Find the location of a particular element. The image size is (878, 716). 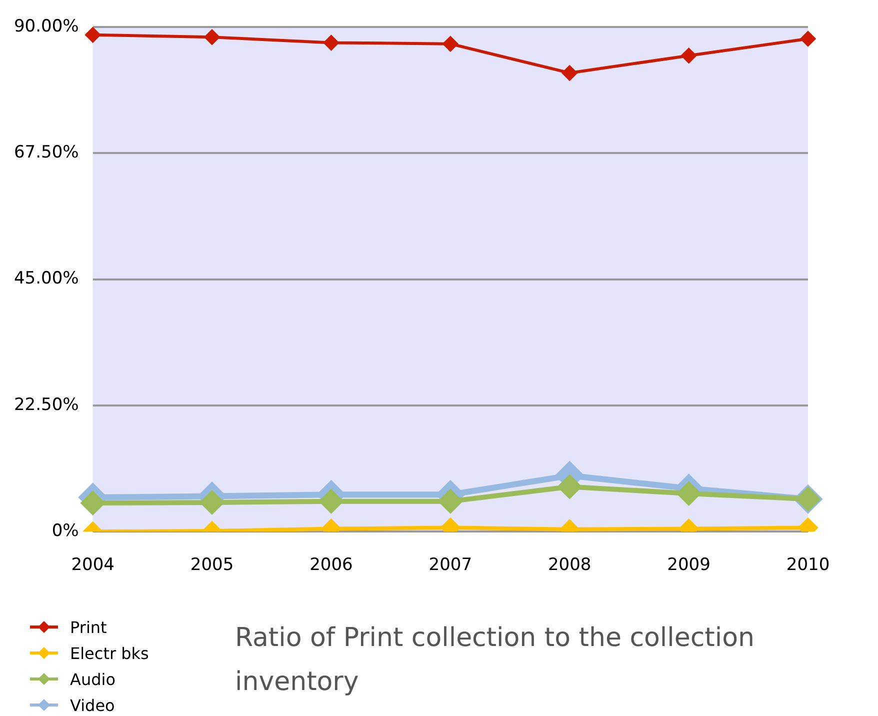

x-tick-label: 2008 is located at coordinates (570, 565).